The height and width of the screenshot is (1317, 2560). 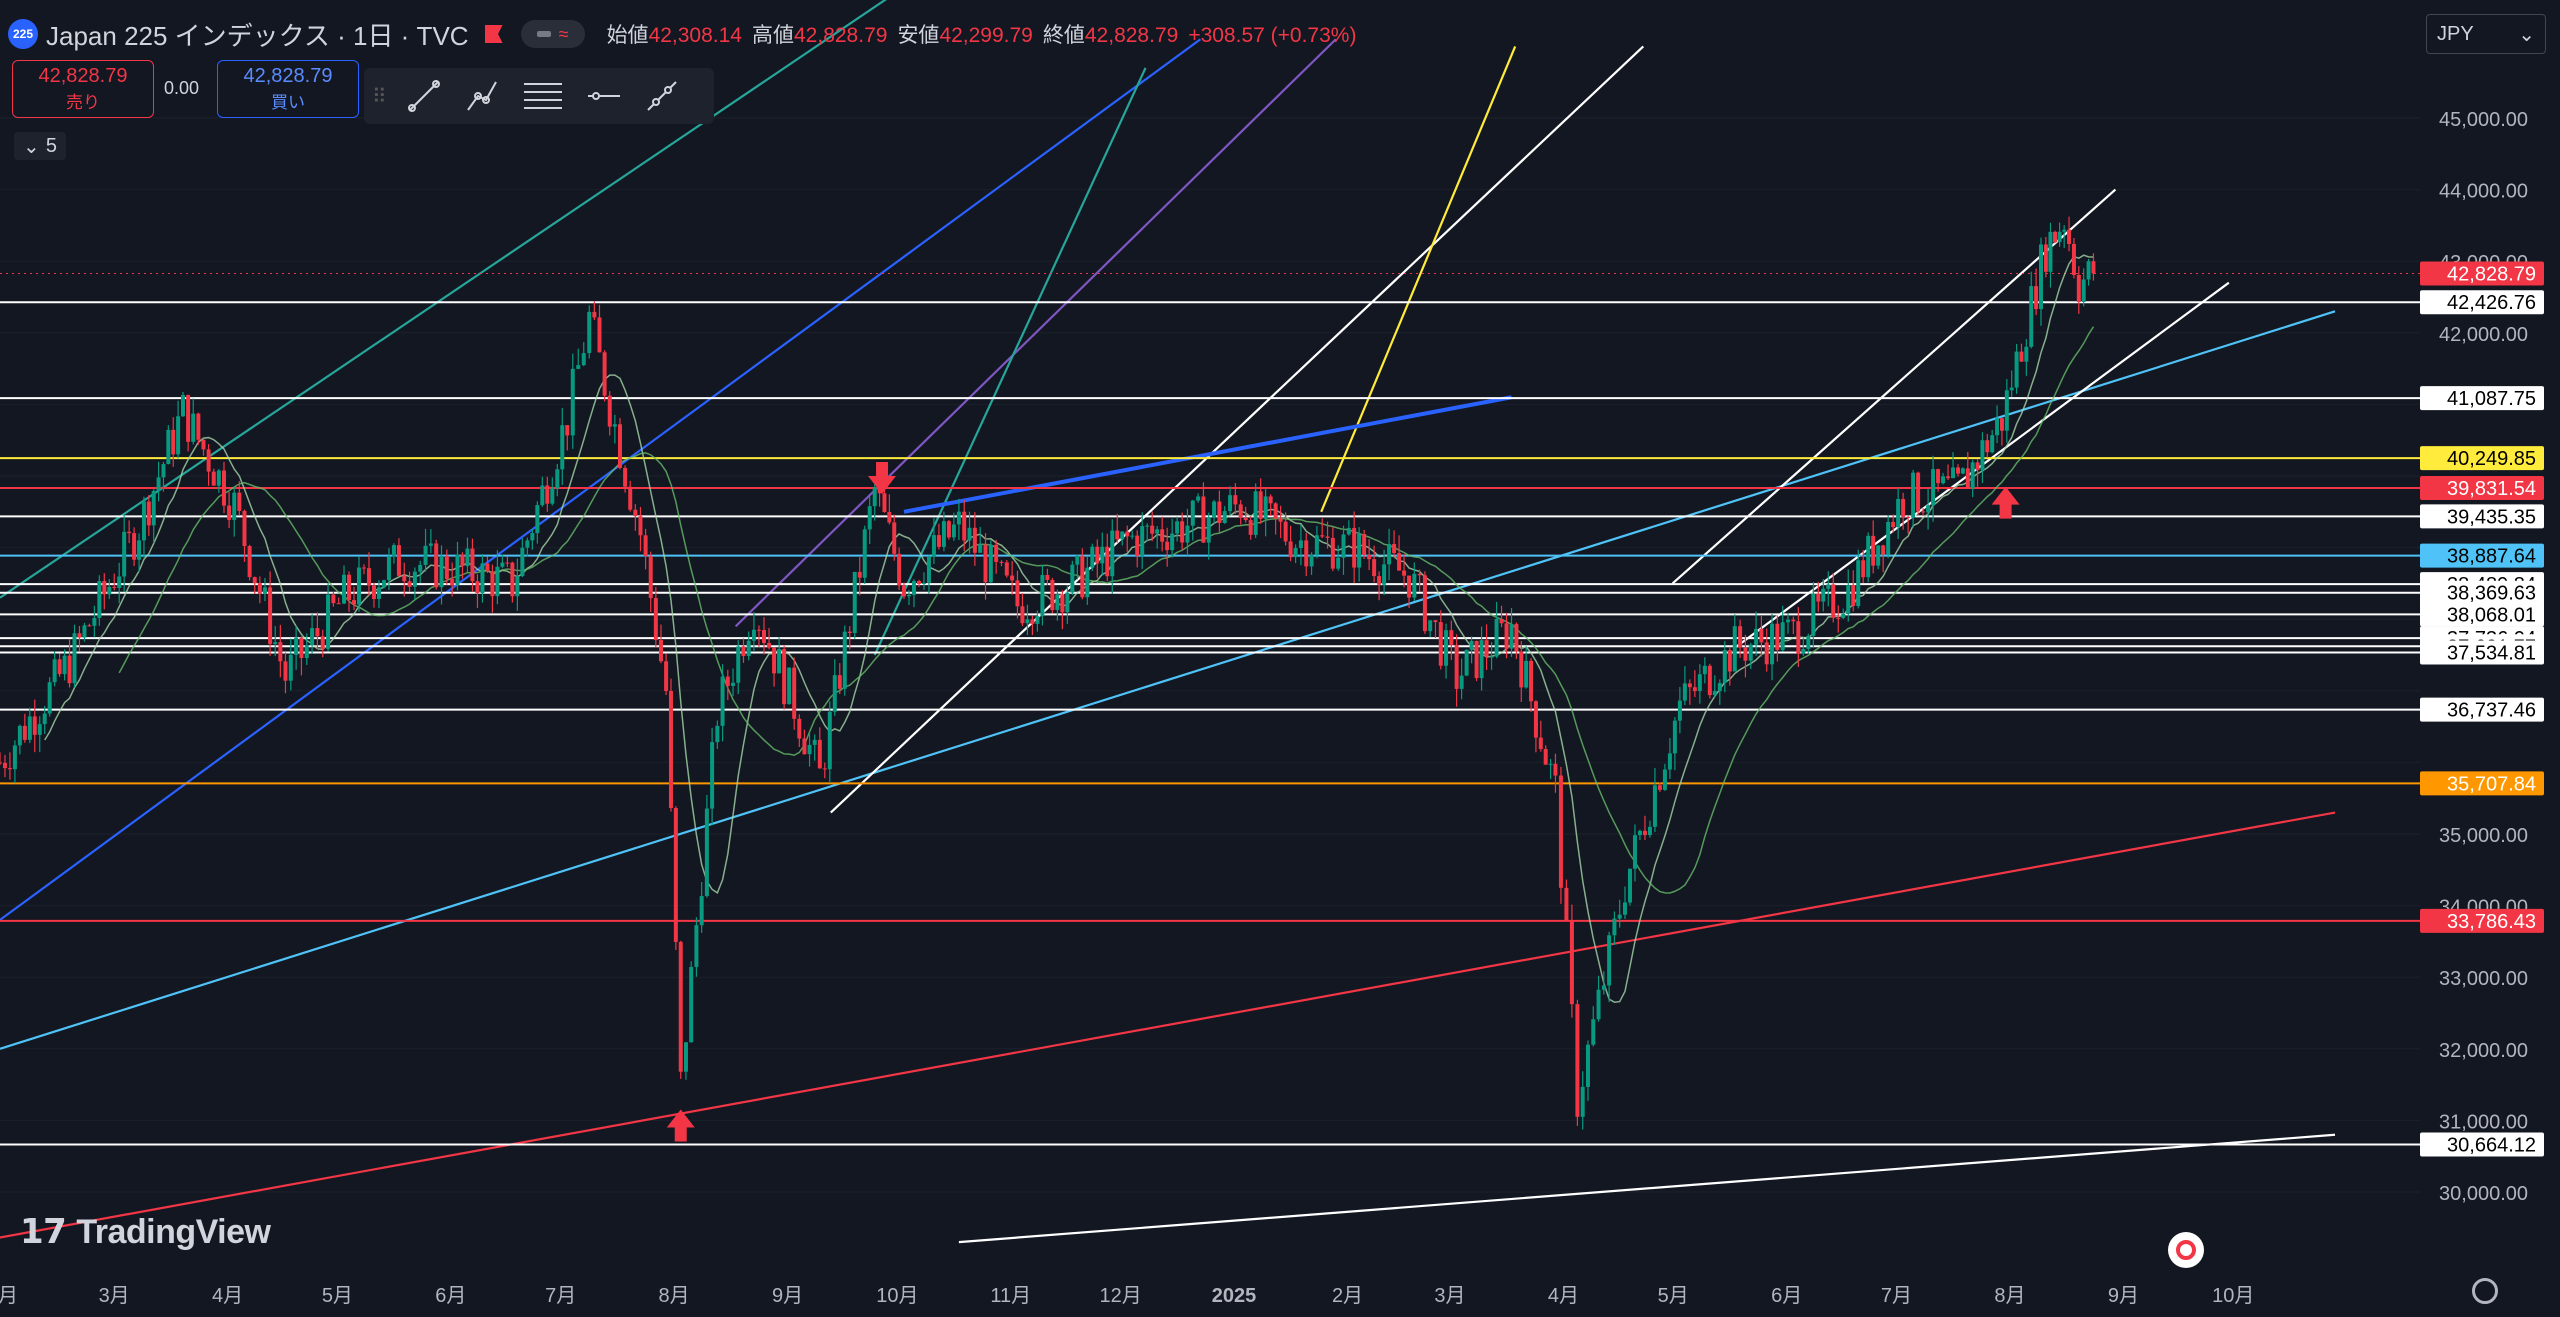 What do you see at coordinates (257, 35) in the screenshot?
I see `symbol-title: Japan 225 インデックス · 1日 · TVC` at bounding box center [257, 35].